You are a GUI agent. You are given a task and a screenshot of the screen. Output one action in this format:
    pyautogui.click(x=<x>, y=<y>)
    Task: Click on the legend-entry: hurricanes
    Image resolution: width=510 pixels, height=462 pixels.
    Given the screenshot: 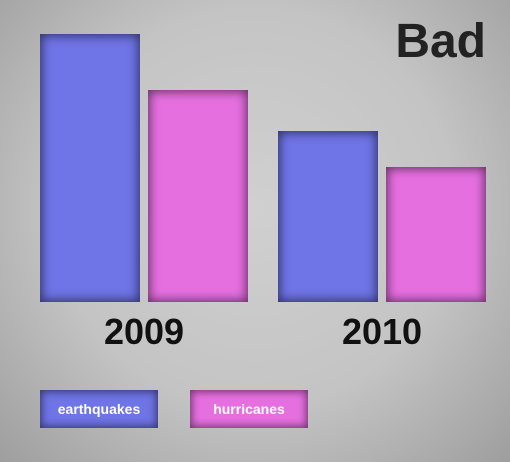 What is the action you would take?
    pyautogui.click(x=249, y=409)
    